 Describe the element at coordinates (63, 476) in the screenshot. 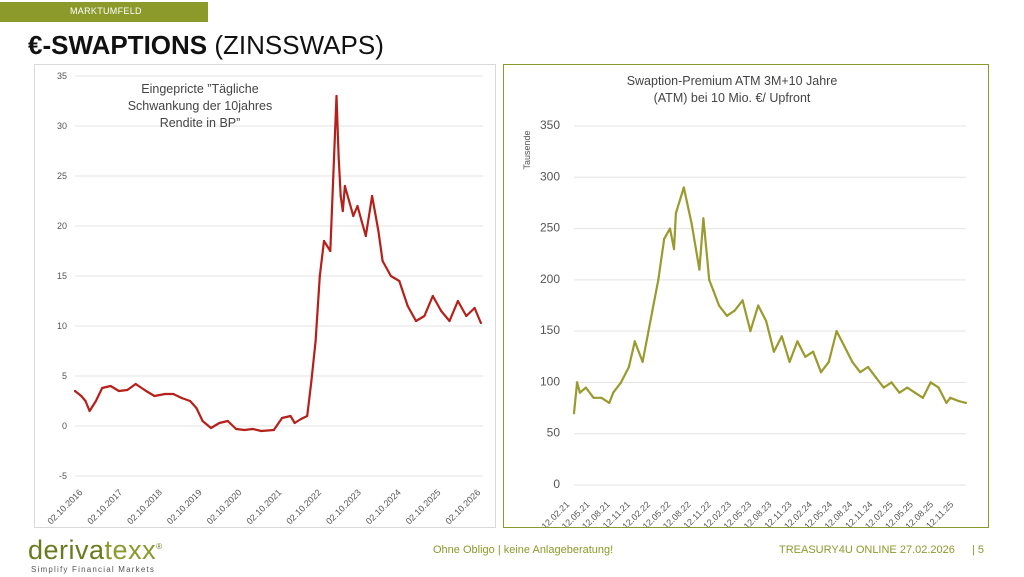

I see `y-tick-label: -5` at that location.